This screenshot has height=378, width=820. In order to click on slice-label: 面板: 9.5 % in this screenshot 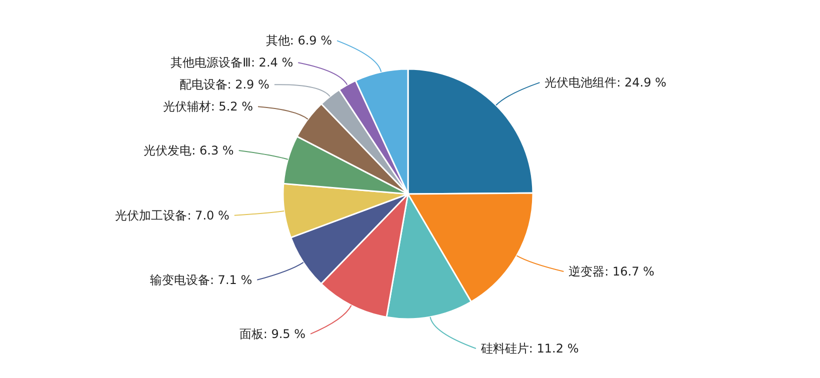, I will do `click(272, 333)`.